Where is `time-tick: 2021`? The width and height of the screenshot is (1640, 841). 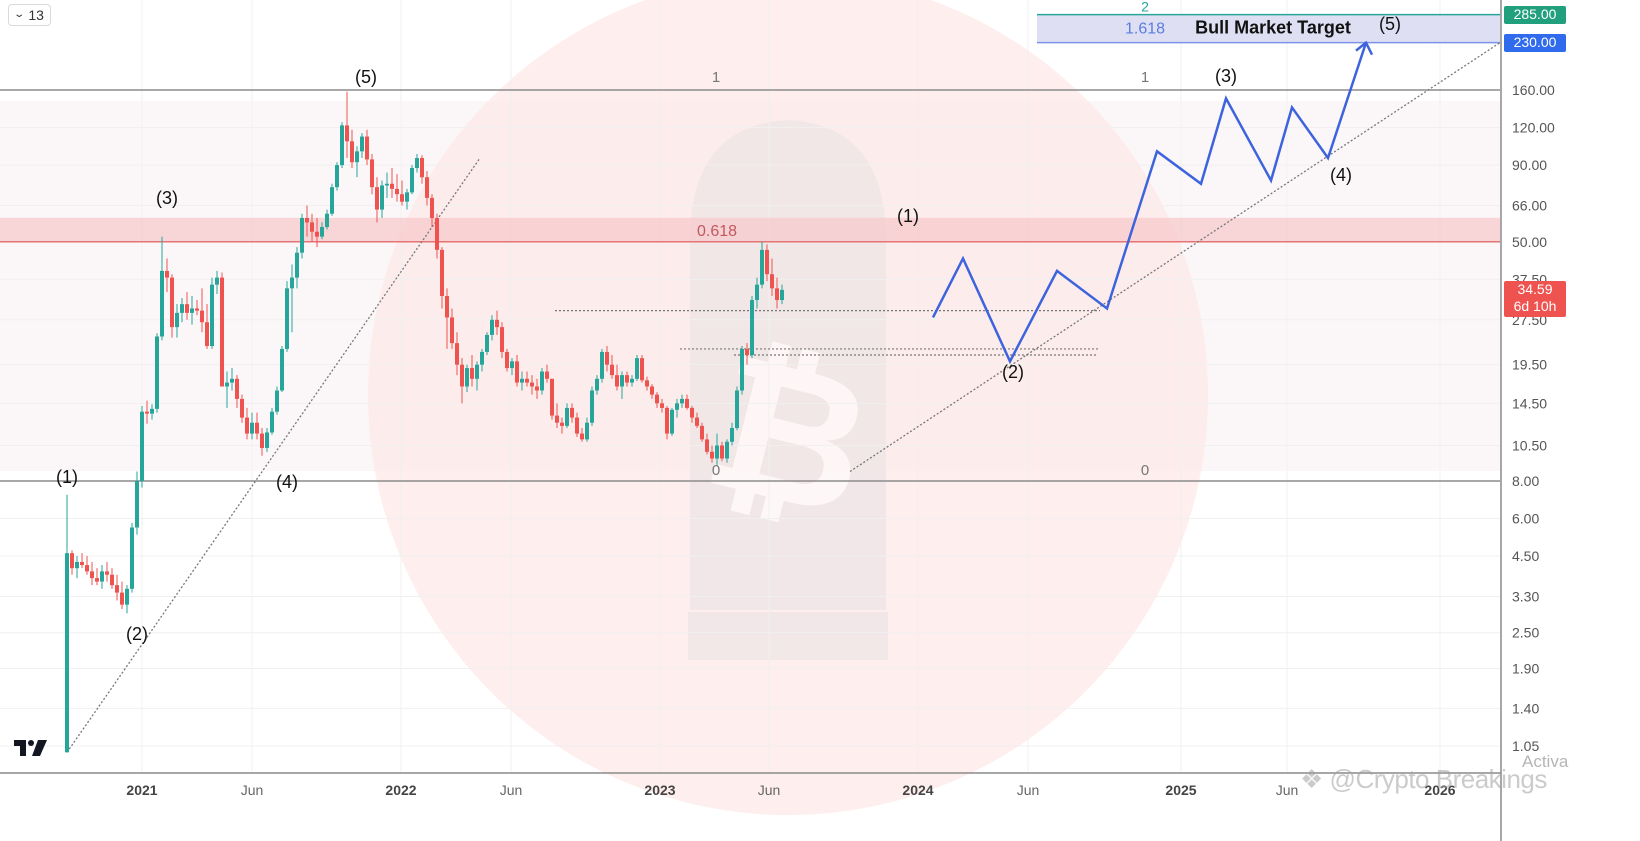 time-tick: 2021 is located at coordinates (141, 790).